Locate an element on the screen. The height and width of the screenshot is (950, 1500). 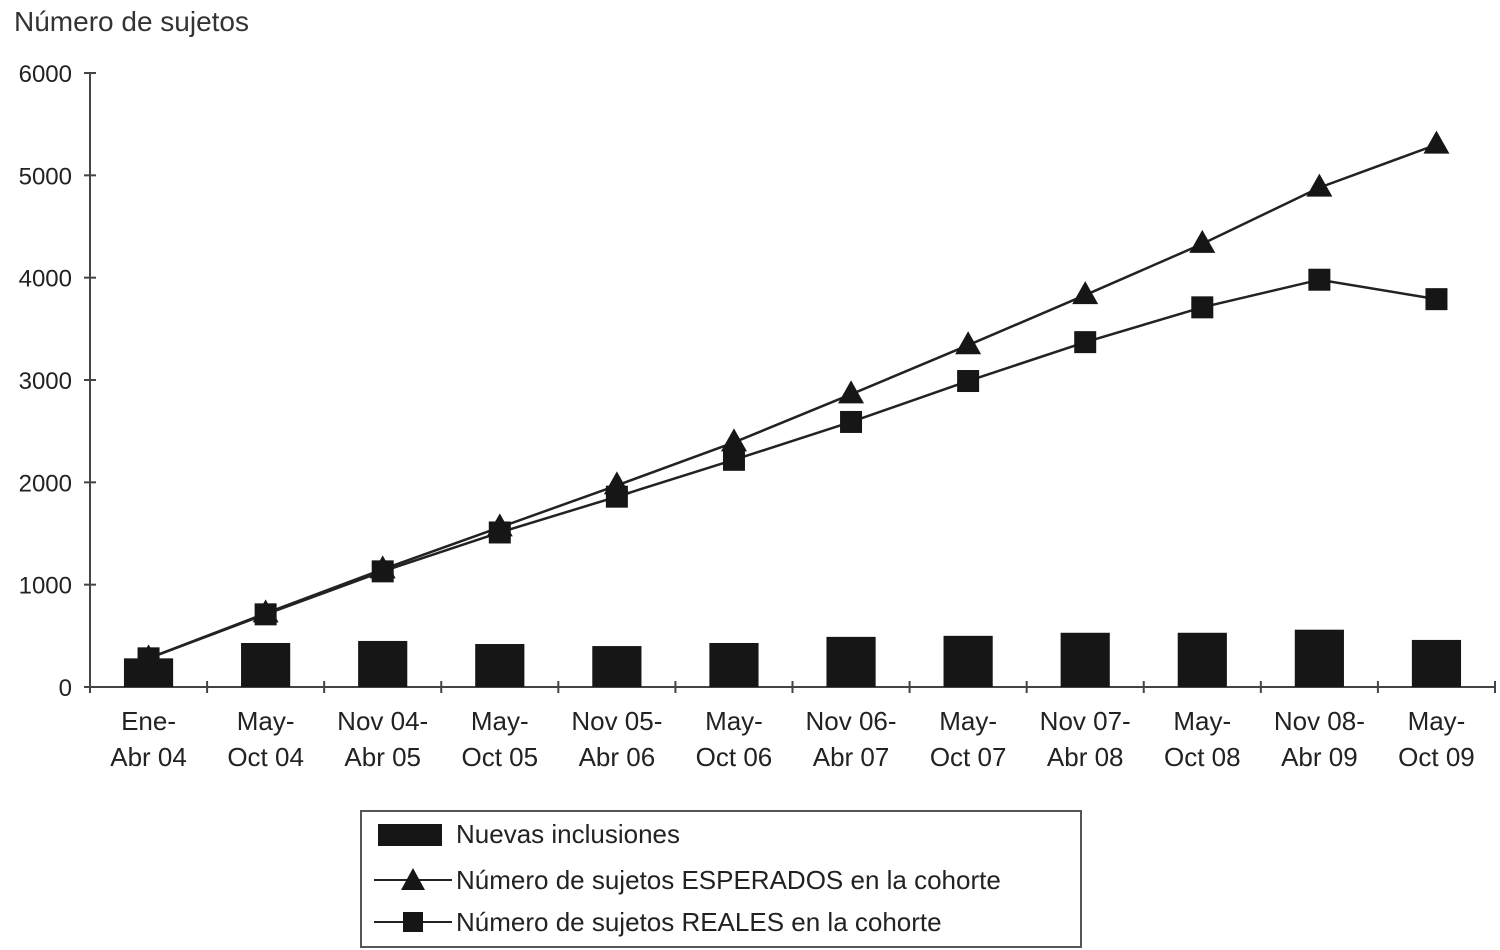
legend-label-bars: Nuevas inclusiones is located at coordinates (568, 833).